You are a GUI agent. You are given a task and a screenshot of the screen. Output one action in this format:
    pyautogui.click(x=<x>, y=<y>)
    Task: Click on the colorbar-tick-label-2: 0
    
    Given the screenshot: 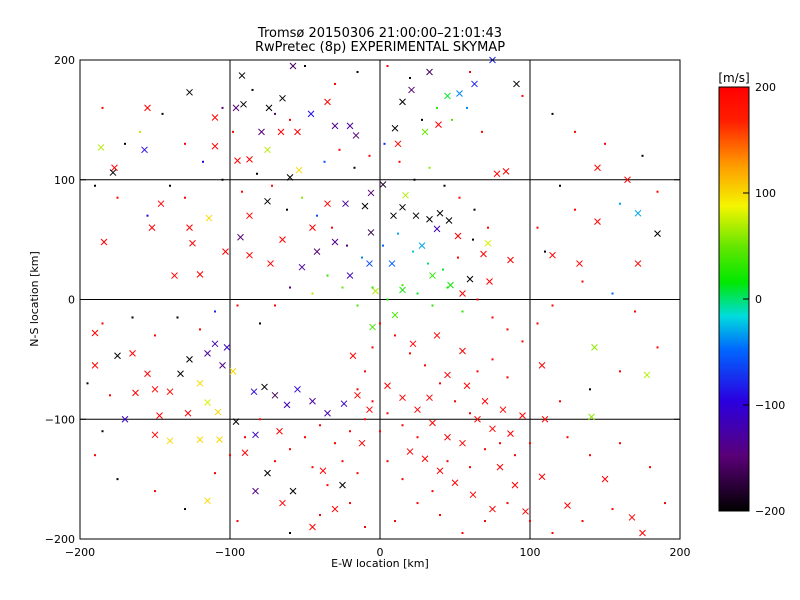 What is the action you would take?
    pyautogui.click(x=758, y=299)
    